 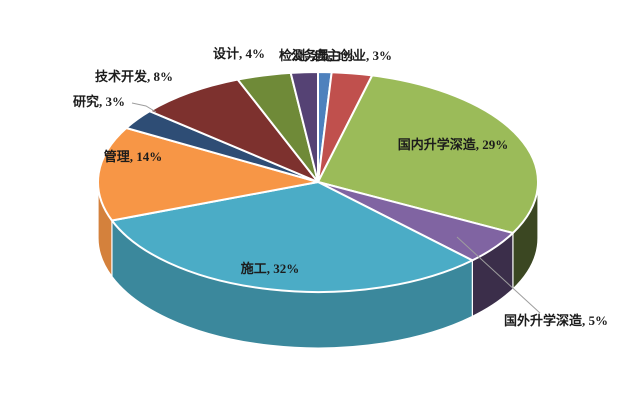 I want to click on pie-slice-label-0: 公务员, 1%, so click(x=322, y=55).